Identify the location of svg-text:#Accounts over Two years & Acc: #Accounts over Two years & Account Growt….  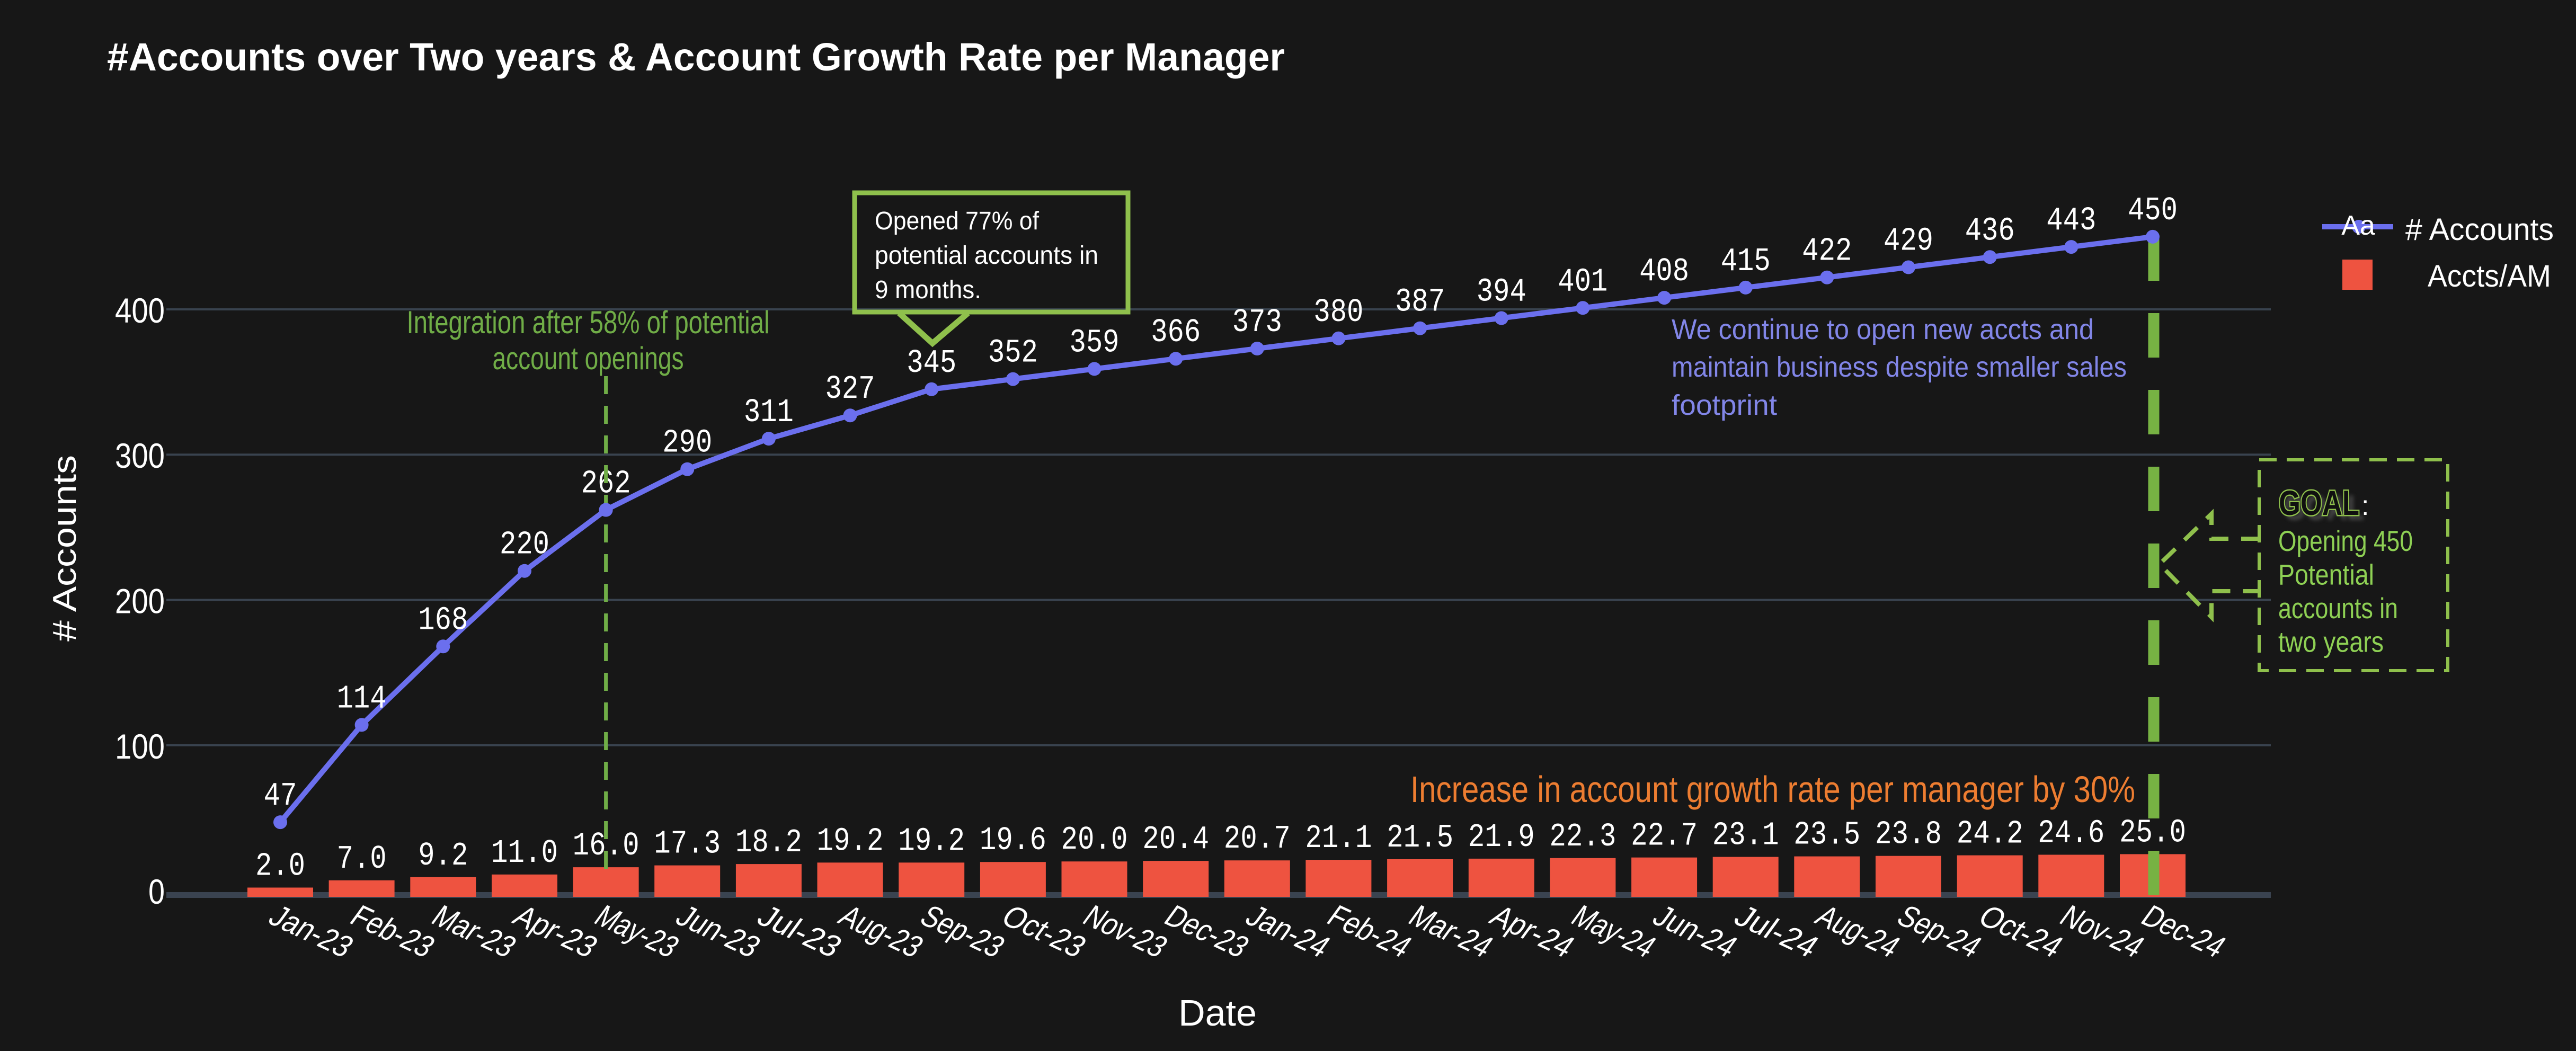
(696, 57).